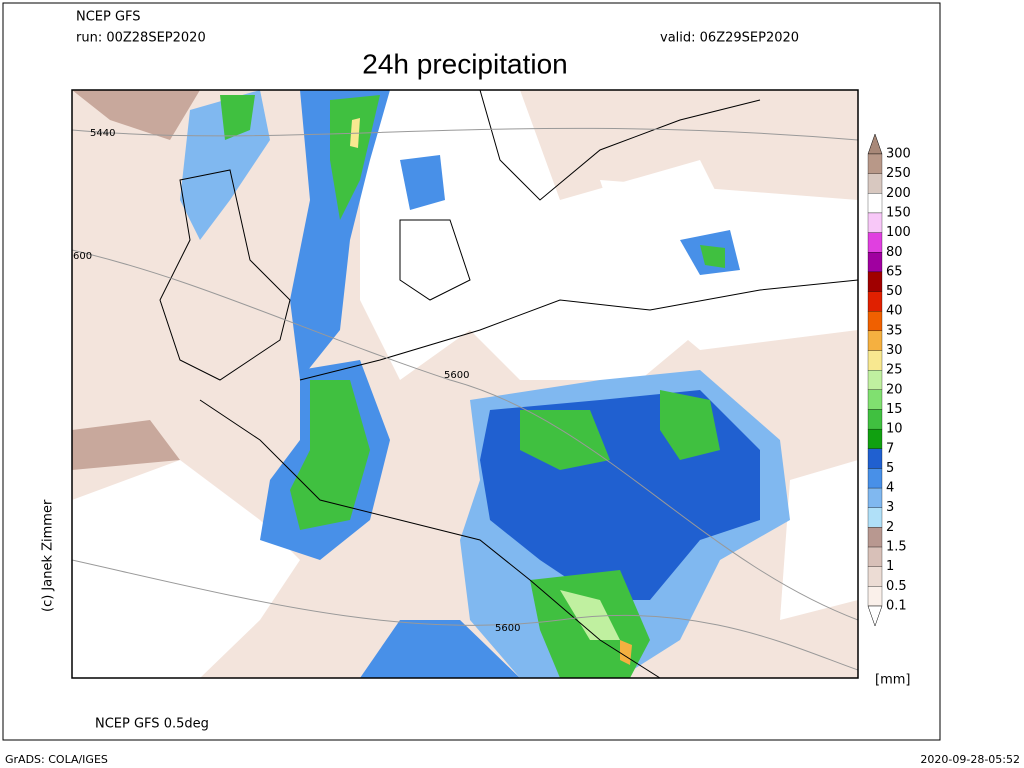 The height and width of the screenshot is (768, 1024). I want to click on timestamp: 2020-09-28-05:52, so click(970, 759).